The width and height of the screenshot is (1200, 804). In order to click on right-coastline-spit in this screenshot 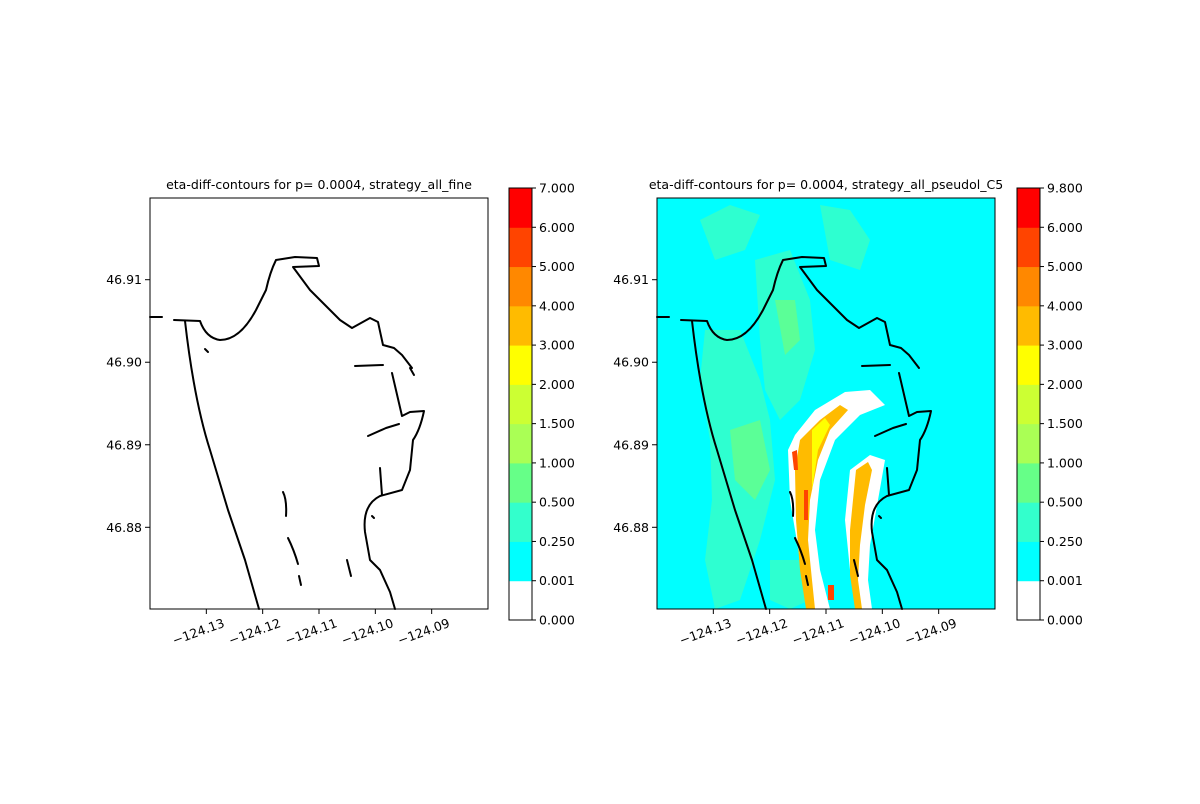, I will do `click(890, 430)`.